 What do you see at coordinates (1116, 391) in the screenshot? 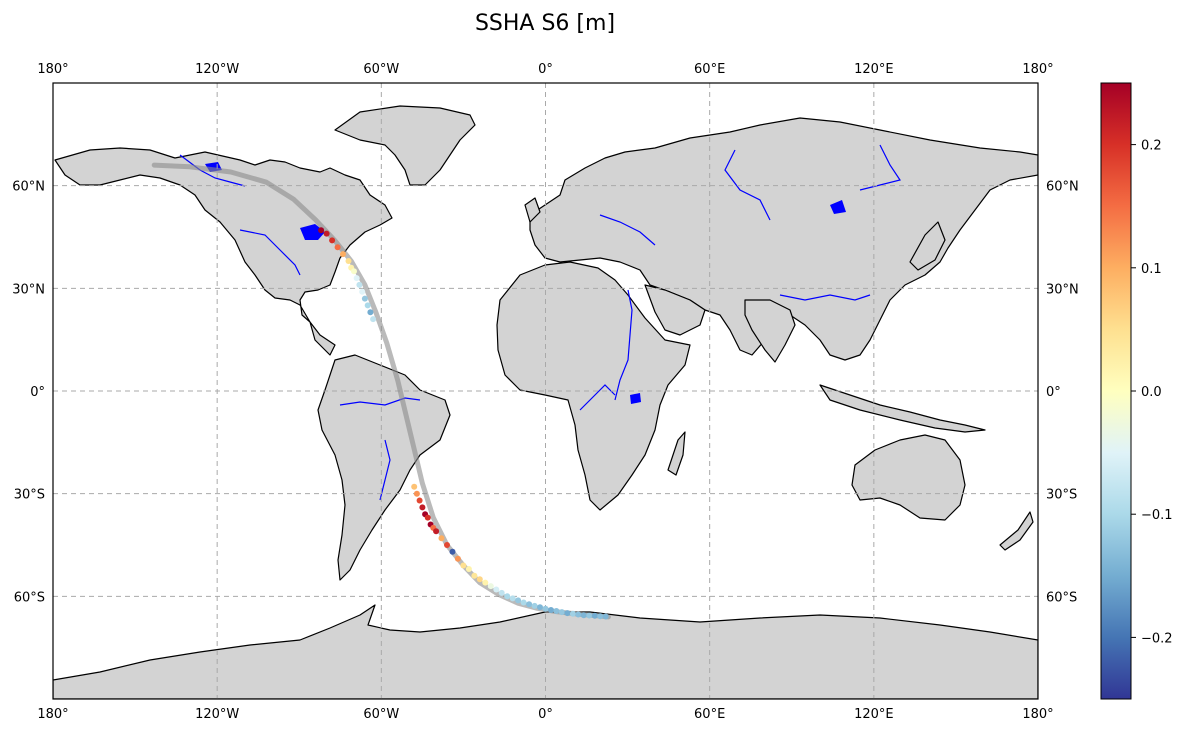
I see `colorbar-gradient` at bounding box center [1116, 391].